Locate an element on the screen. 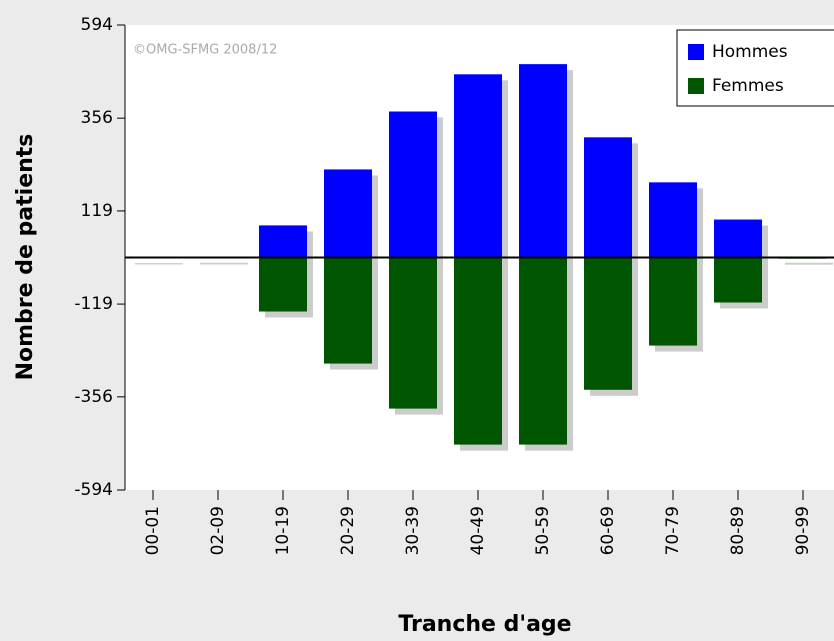 This screenshot has width=834, height=641. y-axis-title: Nombre de patients is located at coordinates (25, 257).